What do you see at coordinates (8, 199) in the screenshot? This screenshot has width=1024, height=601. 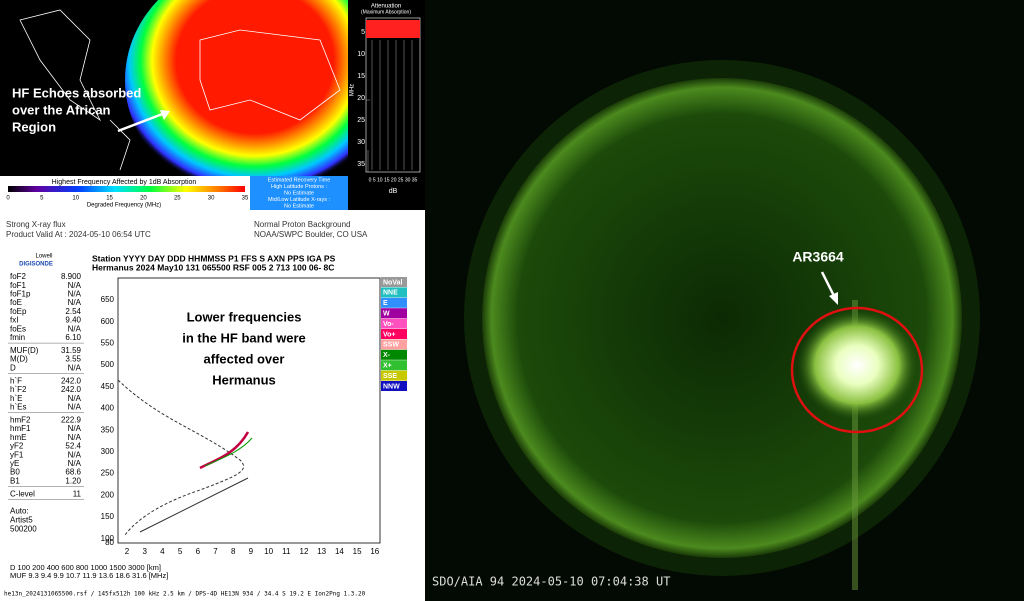 I see `colorbar-tick: 0` at bounding box center [8, 199].